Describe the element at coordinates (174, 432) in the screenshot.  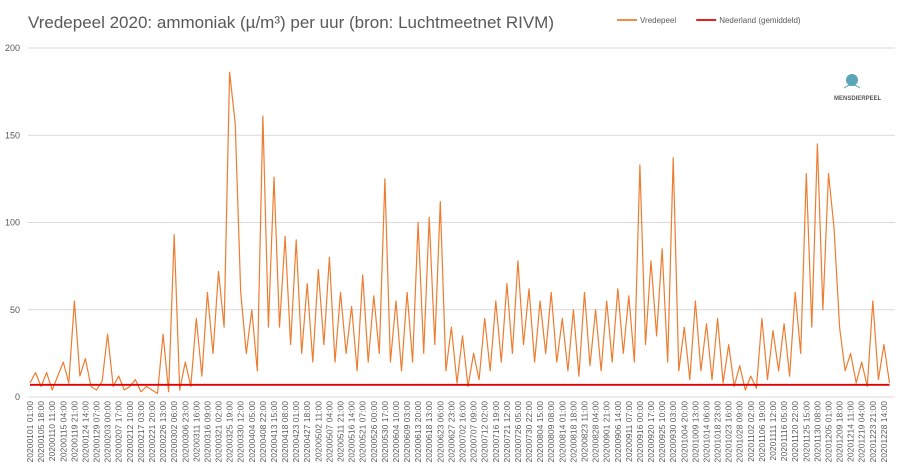
I see `x-tick-label: 20200302 06:00` at that location.